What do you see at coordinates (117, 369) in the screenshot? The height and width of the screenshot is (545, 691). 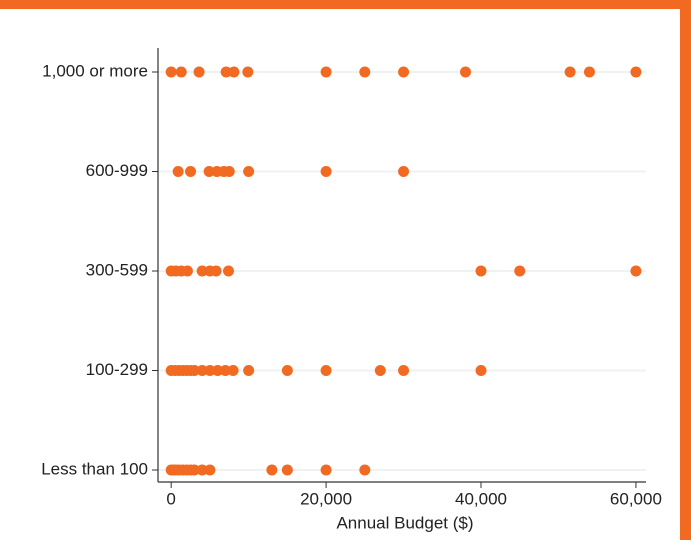 I see `y-tick-label: 100-299` at bounding box center [117, 369].